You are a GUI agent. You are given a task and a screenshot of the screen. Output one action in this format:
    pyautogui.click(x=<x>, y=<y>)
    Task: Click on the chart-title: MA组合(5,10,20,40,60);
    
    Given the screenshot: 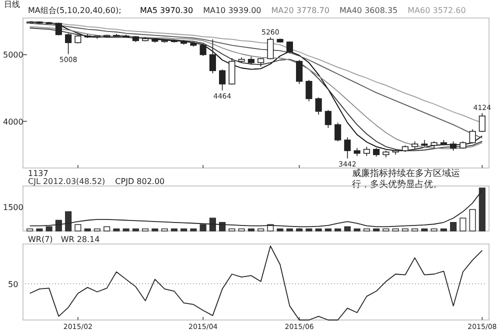 What is the action you would take?
    pyautogui.click(x=75, y=10)
    